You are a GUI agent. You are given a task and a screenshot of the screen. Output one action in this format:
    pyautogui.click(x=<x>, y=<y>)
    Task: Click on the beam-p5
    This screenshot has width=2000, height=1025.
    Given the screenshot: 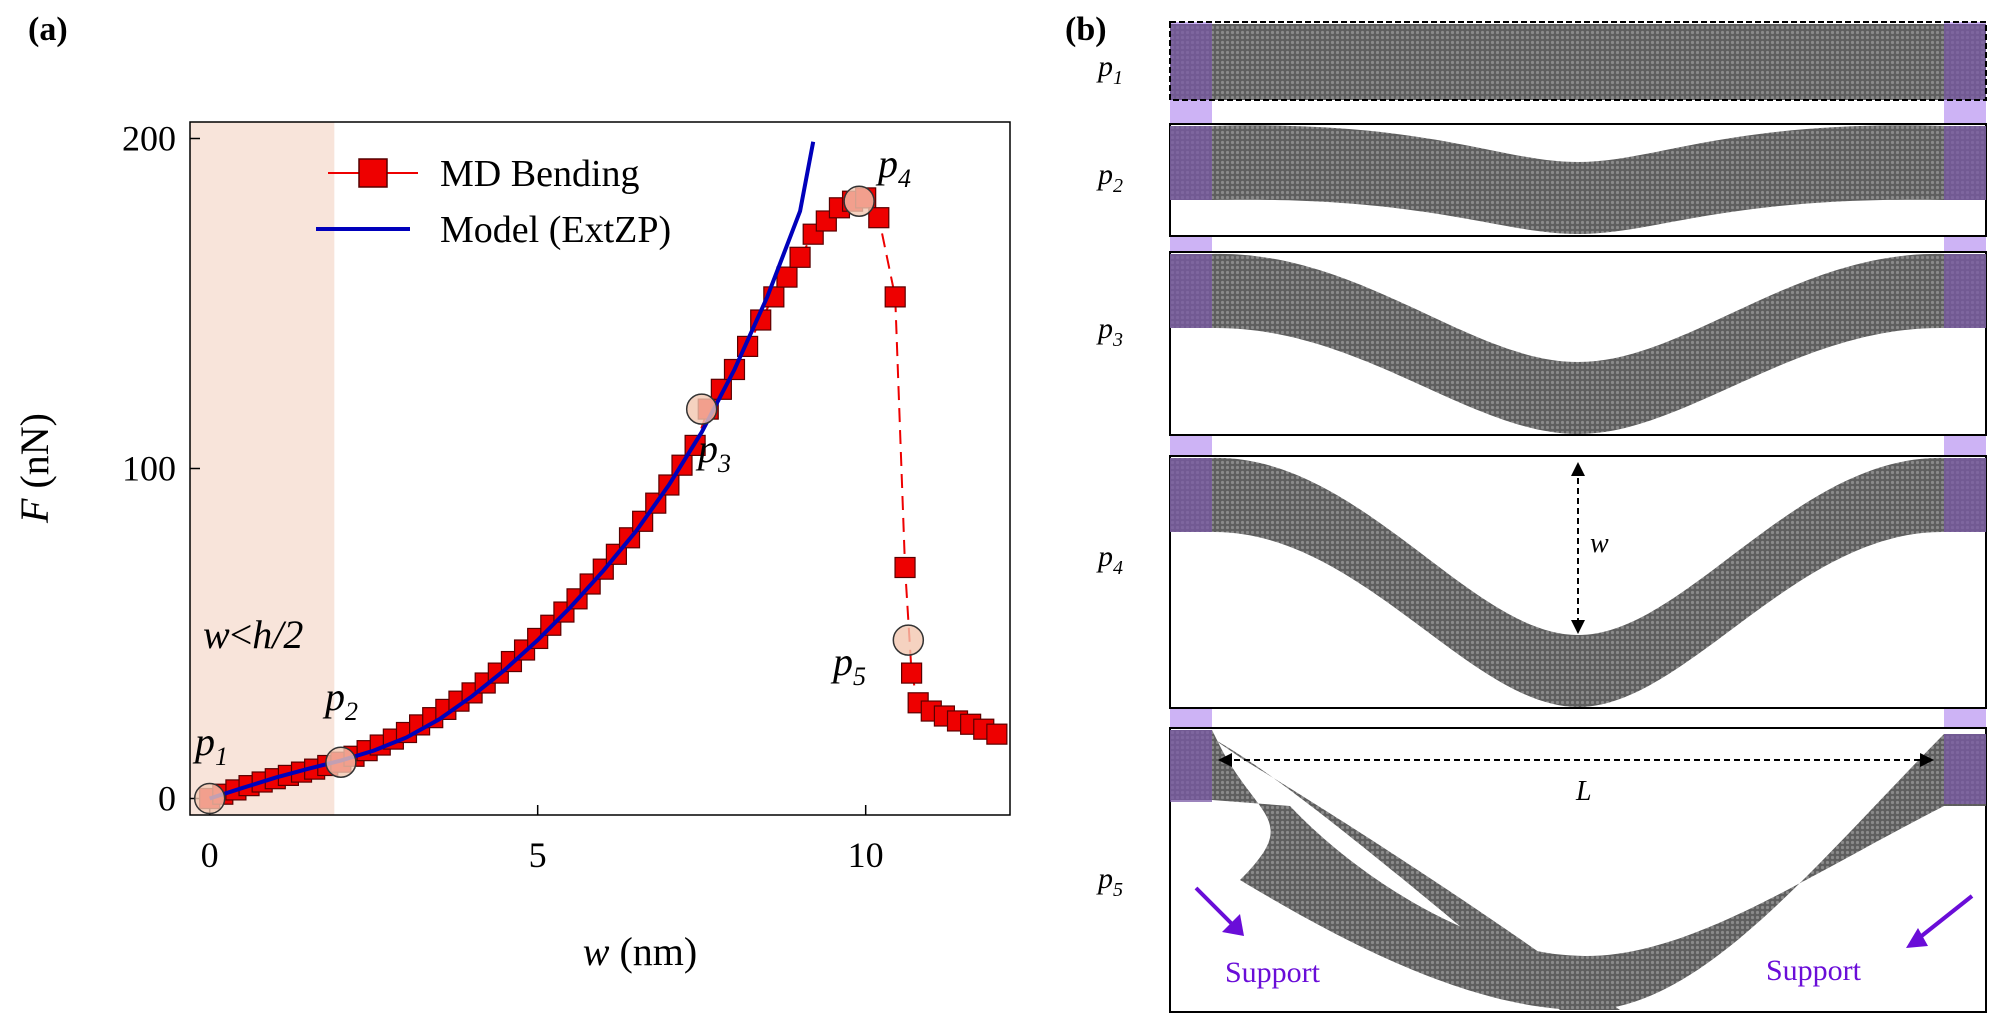 What is the action you would take?
    pyautogui.click(x=1578, y=870)
    